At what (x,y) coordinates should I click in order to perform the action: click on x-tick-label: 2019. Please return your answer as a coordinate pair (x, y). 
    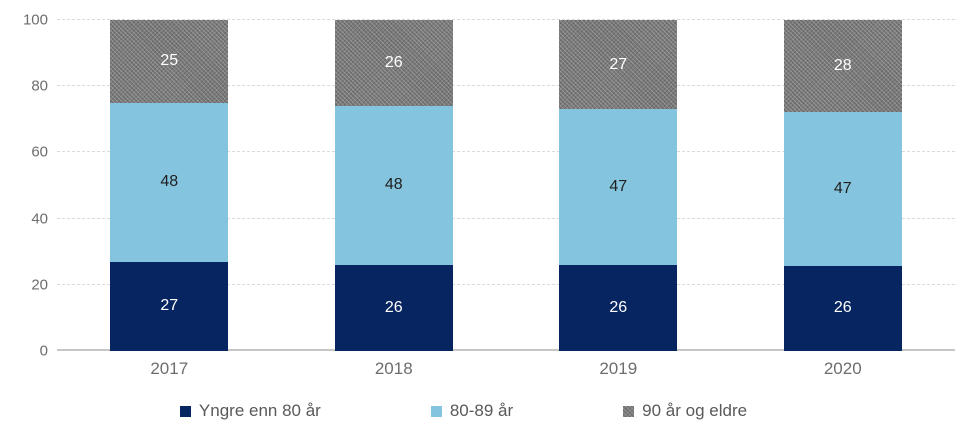
    Looking at the image, I should click on (618, 368).